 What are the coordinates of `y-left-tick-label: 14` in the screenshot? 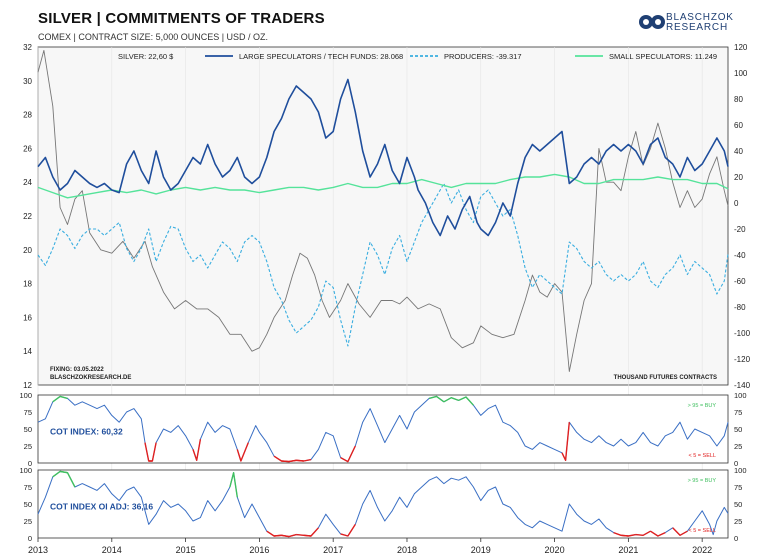 It's located at (27, 351).